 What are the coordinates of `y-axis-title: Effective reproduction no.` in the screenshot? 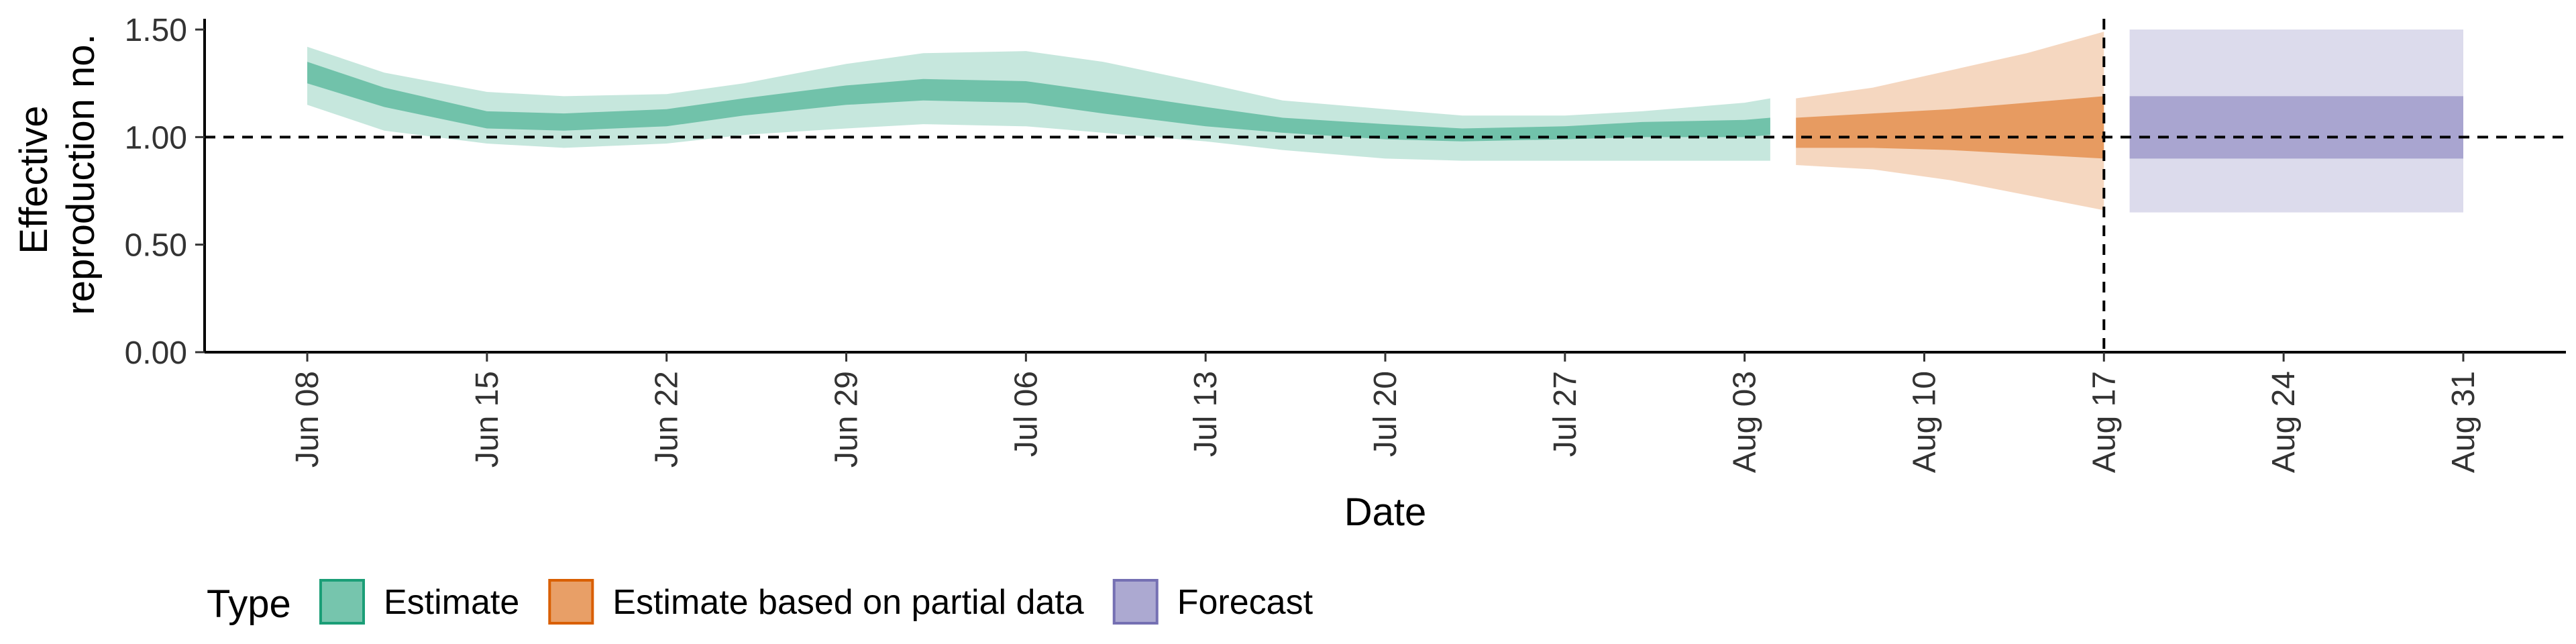 It's located at (57, 174).